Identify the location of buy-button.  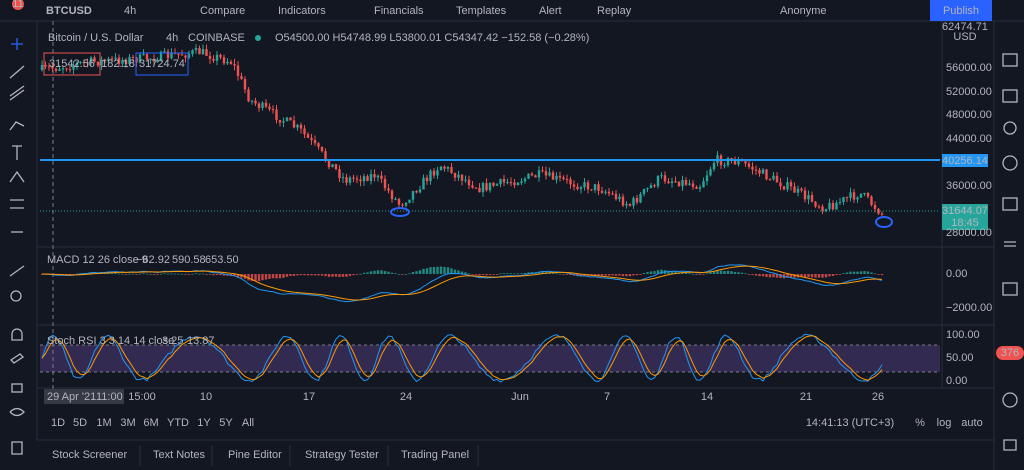
(162, 64).